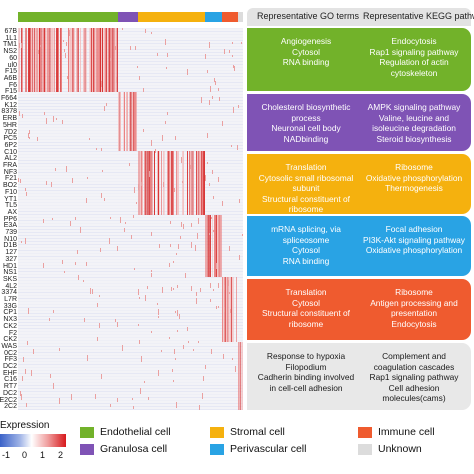  I want to click on kegg-term: Oxidative phosphorylation, so click(414, 250).